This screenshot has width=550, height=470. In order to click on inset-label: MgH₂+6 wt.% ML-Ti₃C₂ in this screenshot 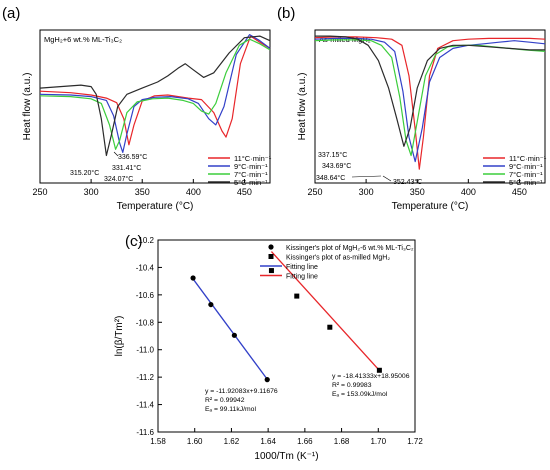, I will do `click(83, 39)`.